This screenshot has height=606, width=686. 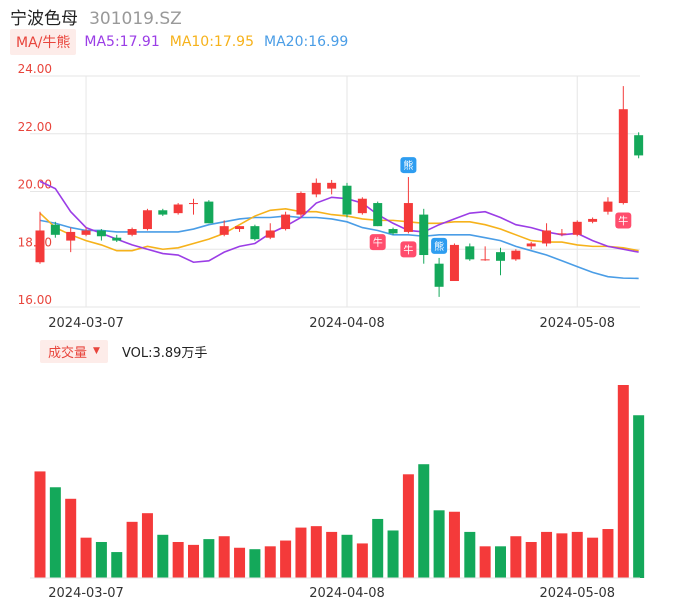 What do you see at coordinates (96, 351) in the screenshot?
I see `caret-down-icon: ▼` at bounding box center [96, 351].